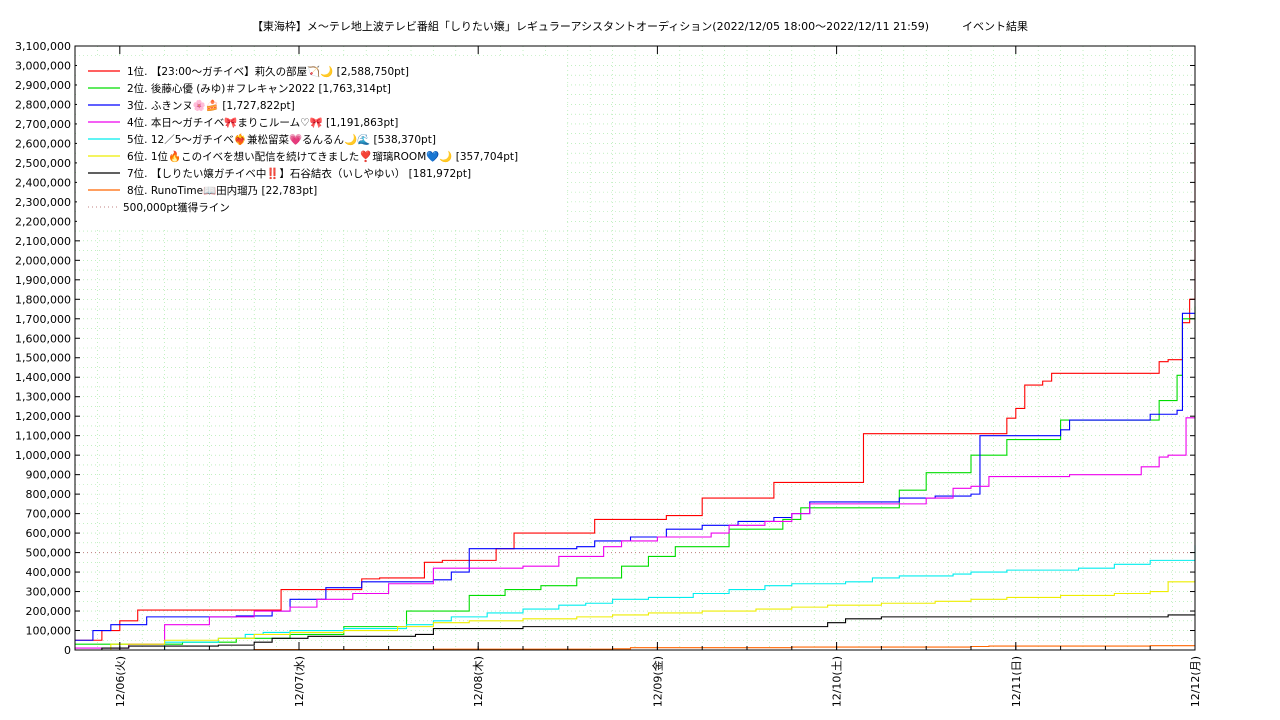 The image size is (1280, 720). I want to click on y-tick-label: 800,000, so click(49, 494).